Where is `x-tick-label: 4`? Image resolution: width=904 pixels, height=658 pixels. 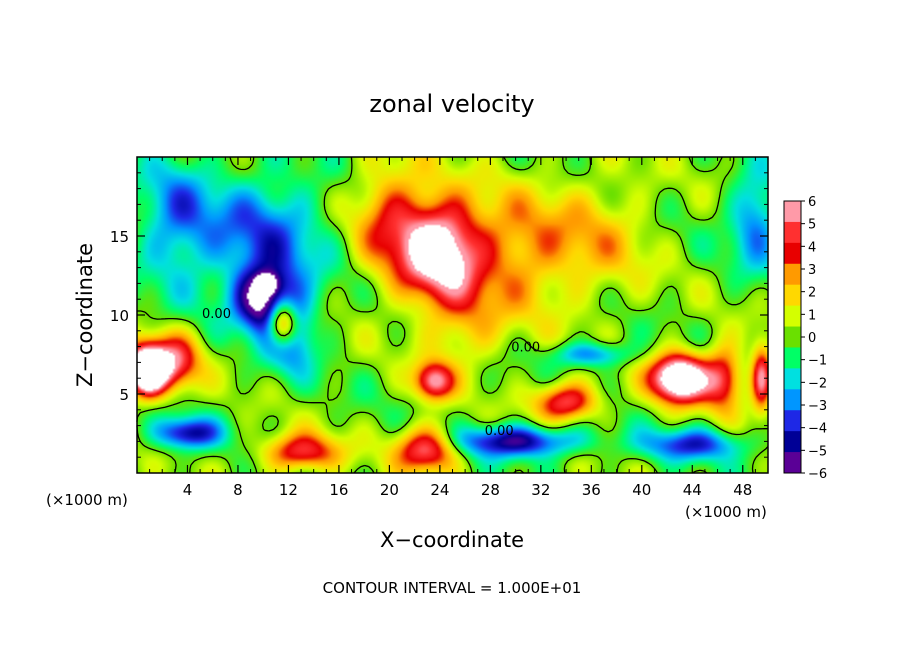
x-tick-label: 4 is located at coordinates (188, 490).